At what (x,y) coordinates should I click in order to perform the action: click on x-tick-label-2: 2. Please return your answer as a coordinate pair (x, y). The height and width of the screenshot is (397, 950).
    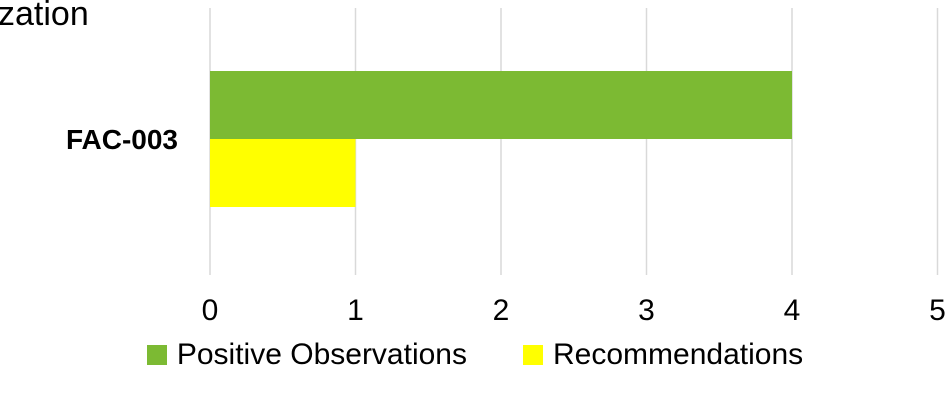
    Looking at the image, I should click on (501, 310).